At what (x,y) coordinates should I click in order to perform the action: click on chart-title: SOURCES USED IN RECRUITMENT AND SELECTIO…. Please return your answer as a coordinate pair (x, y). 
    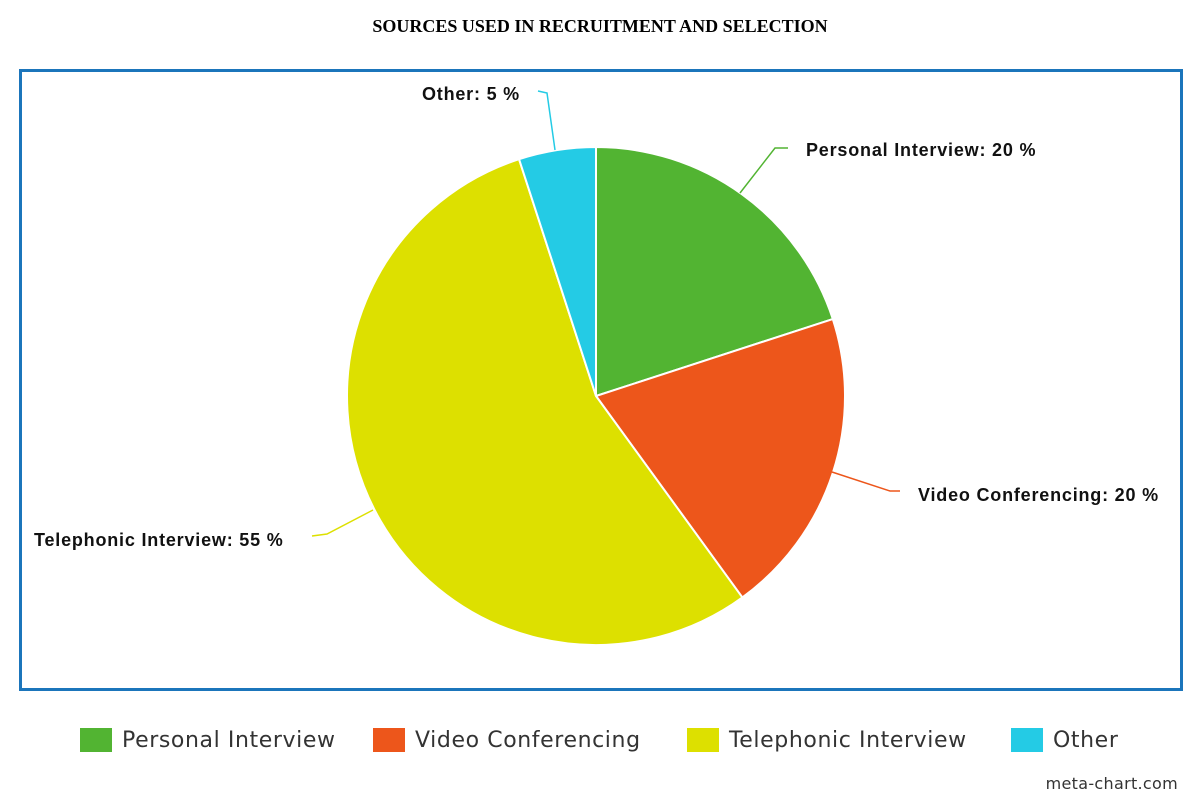
    Looking at the image, I should click on (600, 26).